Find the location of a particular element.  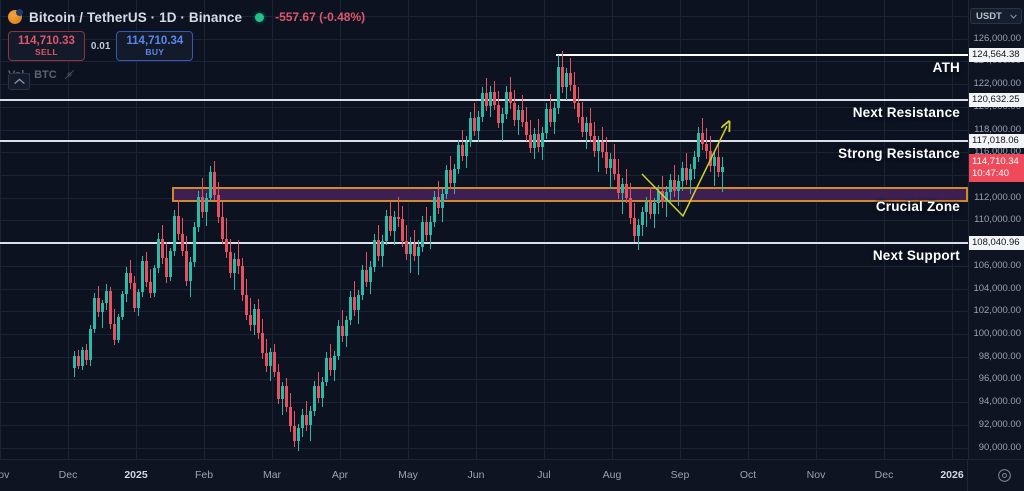

level-line-strong-resistance is located at coordinates (484, 140).